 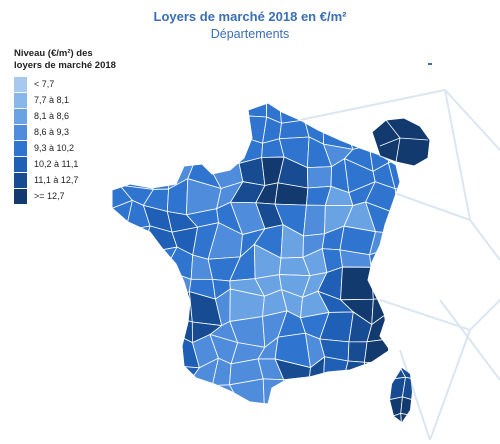 What do you see at coordinates (79, 196) in the screenshot?
I see `legend-item: >= 12,7` at bounding box center [79, 196].